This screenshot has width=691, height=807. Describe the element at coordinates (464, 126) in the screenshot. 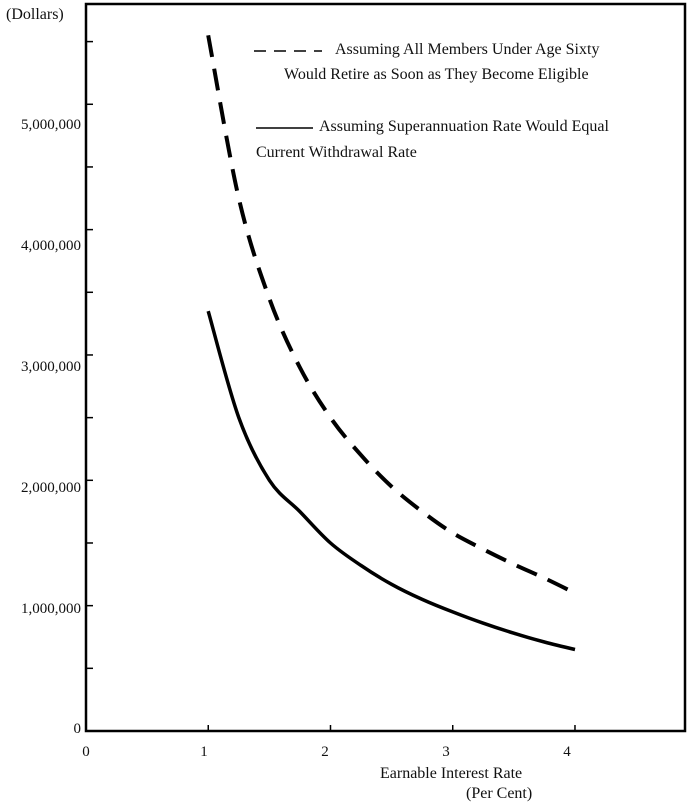

I see `legend-entry-solid-line1: Assuming Superannuation Rate Would Equal` at that location.